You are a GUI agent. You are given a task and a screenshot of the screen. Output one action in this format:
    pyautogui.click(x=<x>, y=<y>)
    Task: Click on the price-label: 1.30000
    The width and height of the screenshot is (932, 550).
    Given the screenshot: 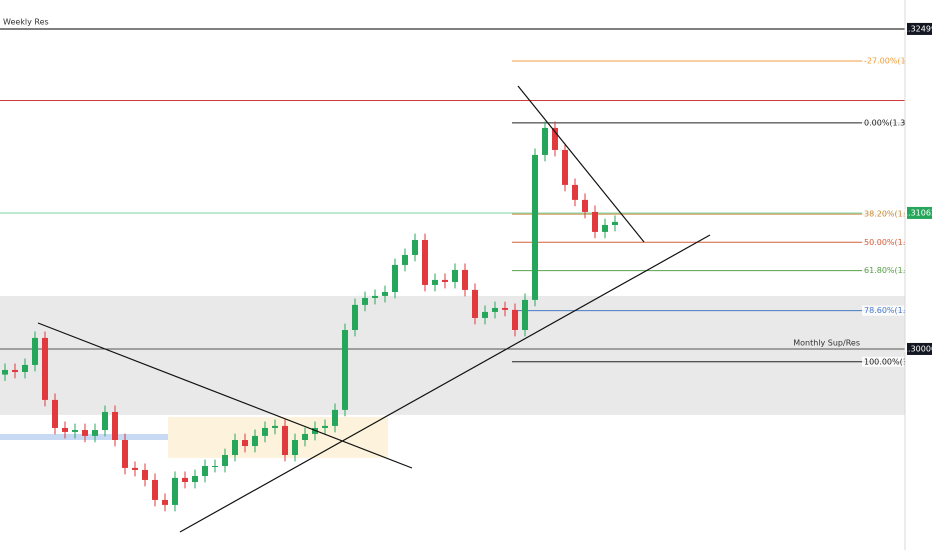 What is the action you would take?
    pyautogui.click(x=917, y=348)
    